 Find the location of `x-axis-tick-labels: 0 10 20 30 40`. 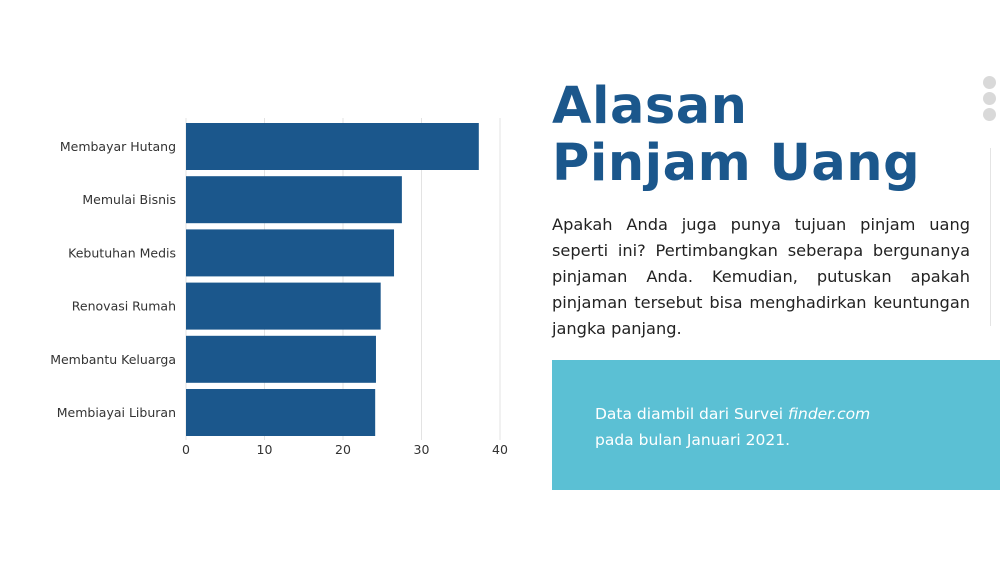

x-axis-tick-labels: 0 10 20 30 40 is located at coordinates (345, 449).